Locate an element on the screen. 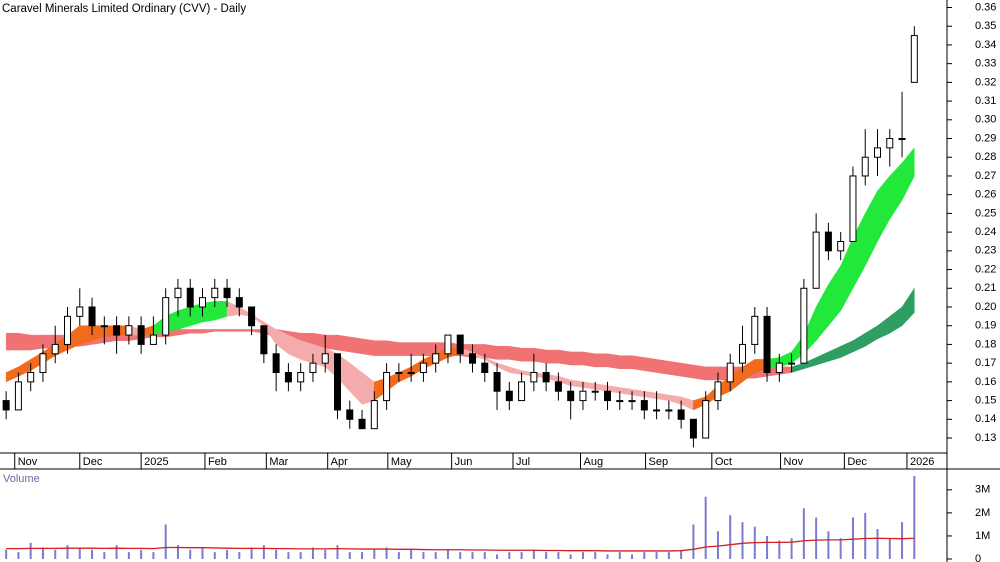  volume-y-tick-label: 1M is located at coordinates (982, 536).